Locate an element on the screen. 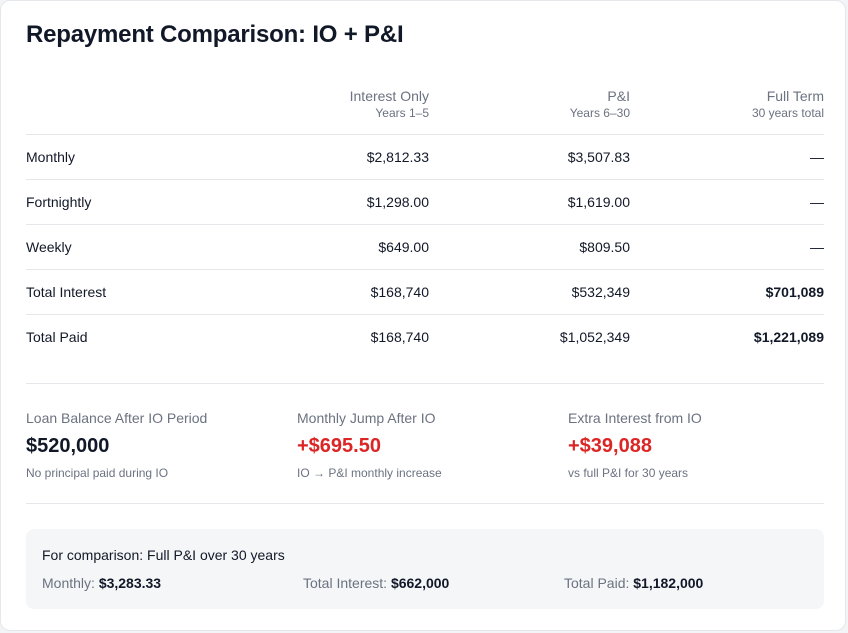  comparison-label: Total Paid: is located at coordinates (597, 583).